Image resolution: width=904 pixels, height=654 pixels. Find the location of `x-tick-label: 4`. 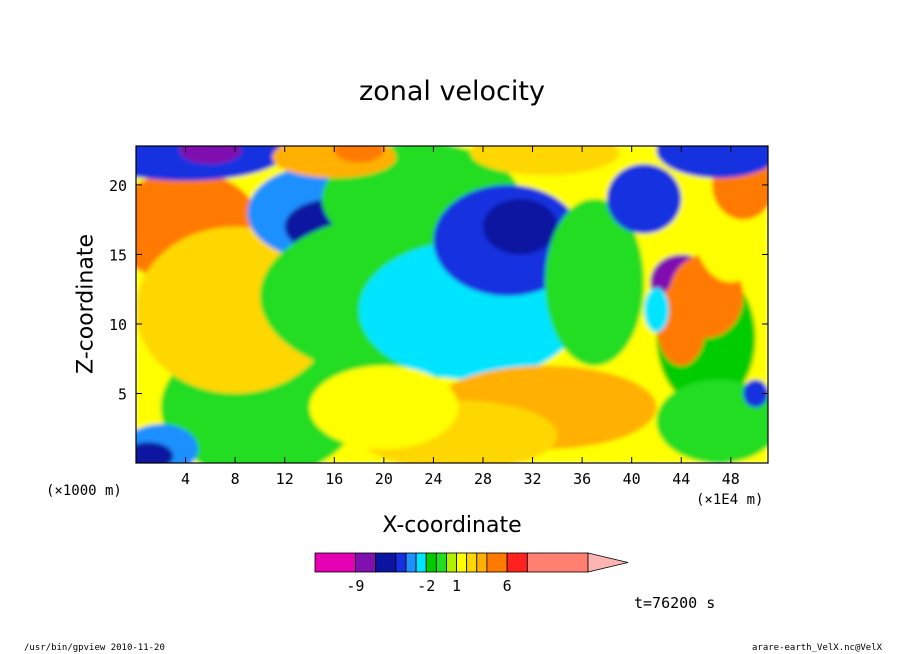

x-tick-label: 4 is located at coordinates (185, 479).